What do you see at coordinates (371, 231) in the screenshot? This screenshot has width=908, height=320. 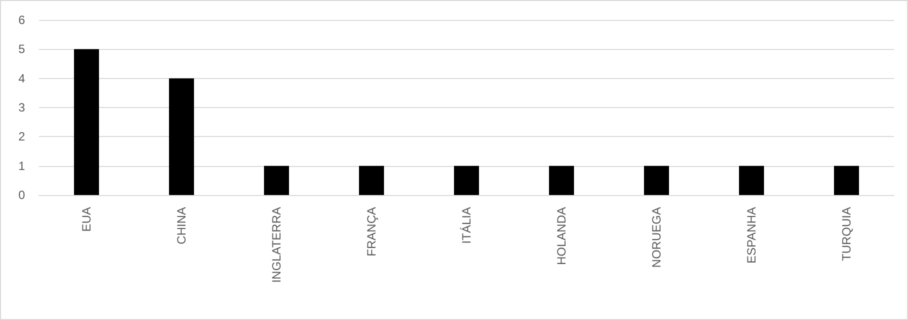 I see `x-tick-label: FRANÇA` at bounding box center [371, 231].